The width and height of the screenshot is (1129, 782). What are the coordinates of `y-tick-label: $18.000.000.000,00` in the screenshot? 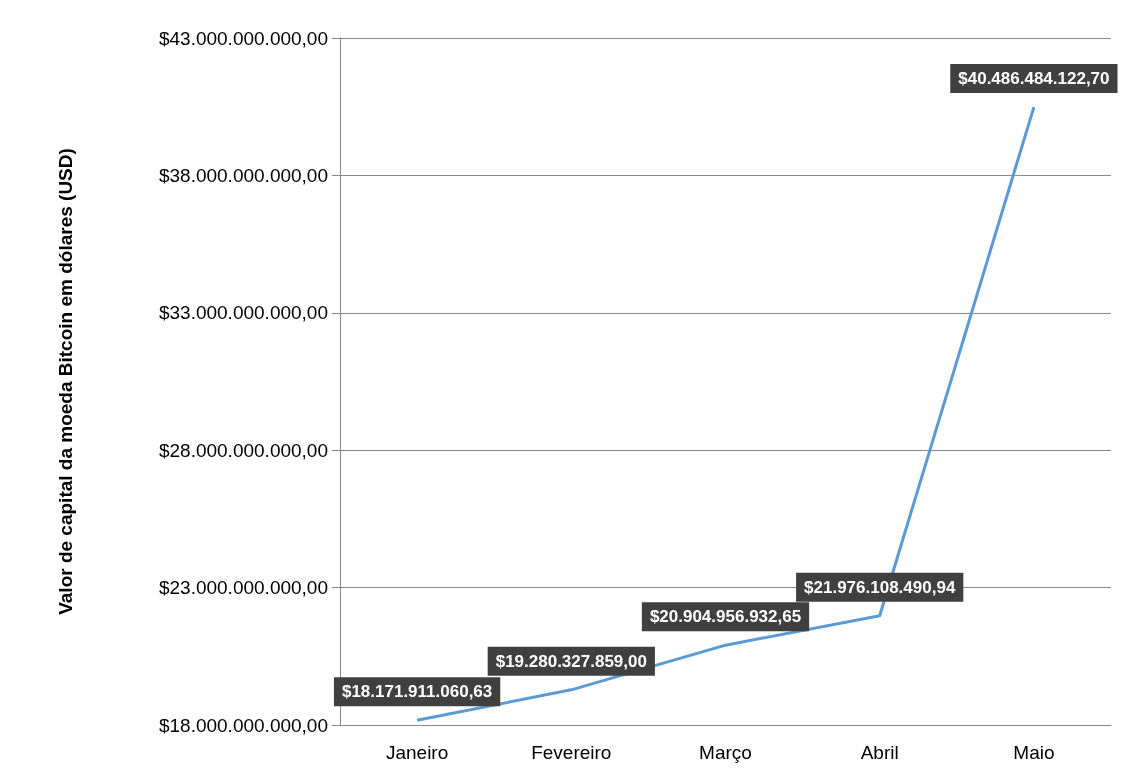 It's located at (243, 725).